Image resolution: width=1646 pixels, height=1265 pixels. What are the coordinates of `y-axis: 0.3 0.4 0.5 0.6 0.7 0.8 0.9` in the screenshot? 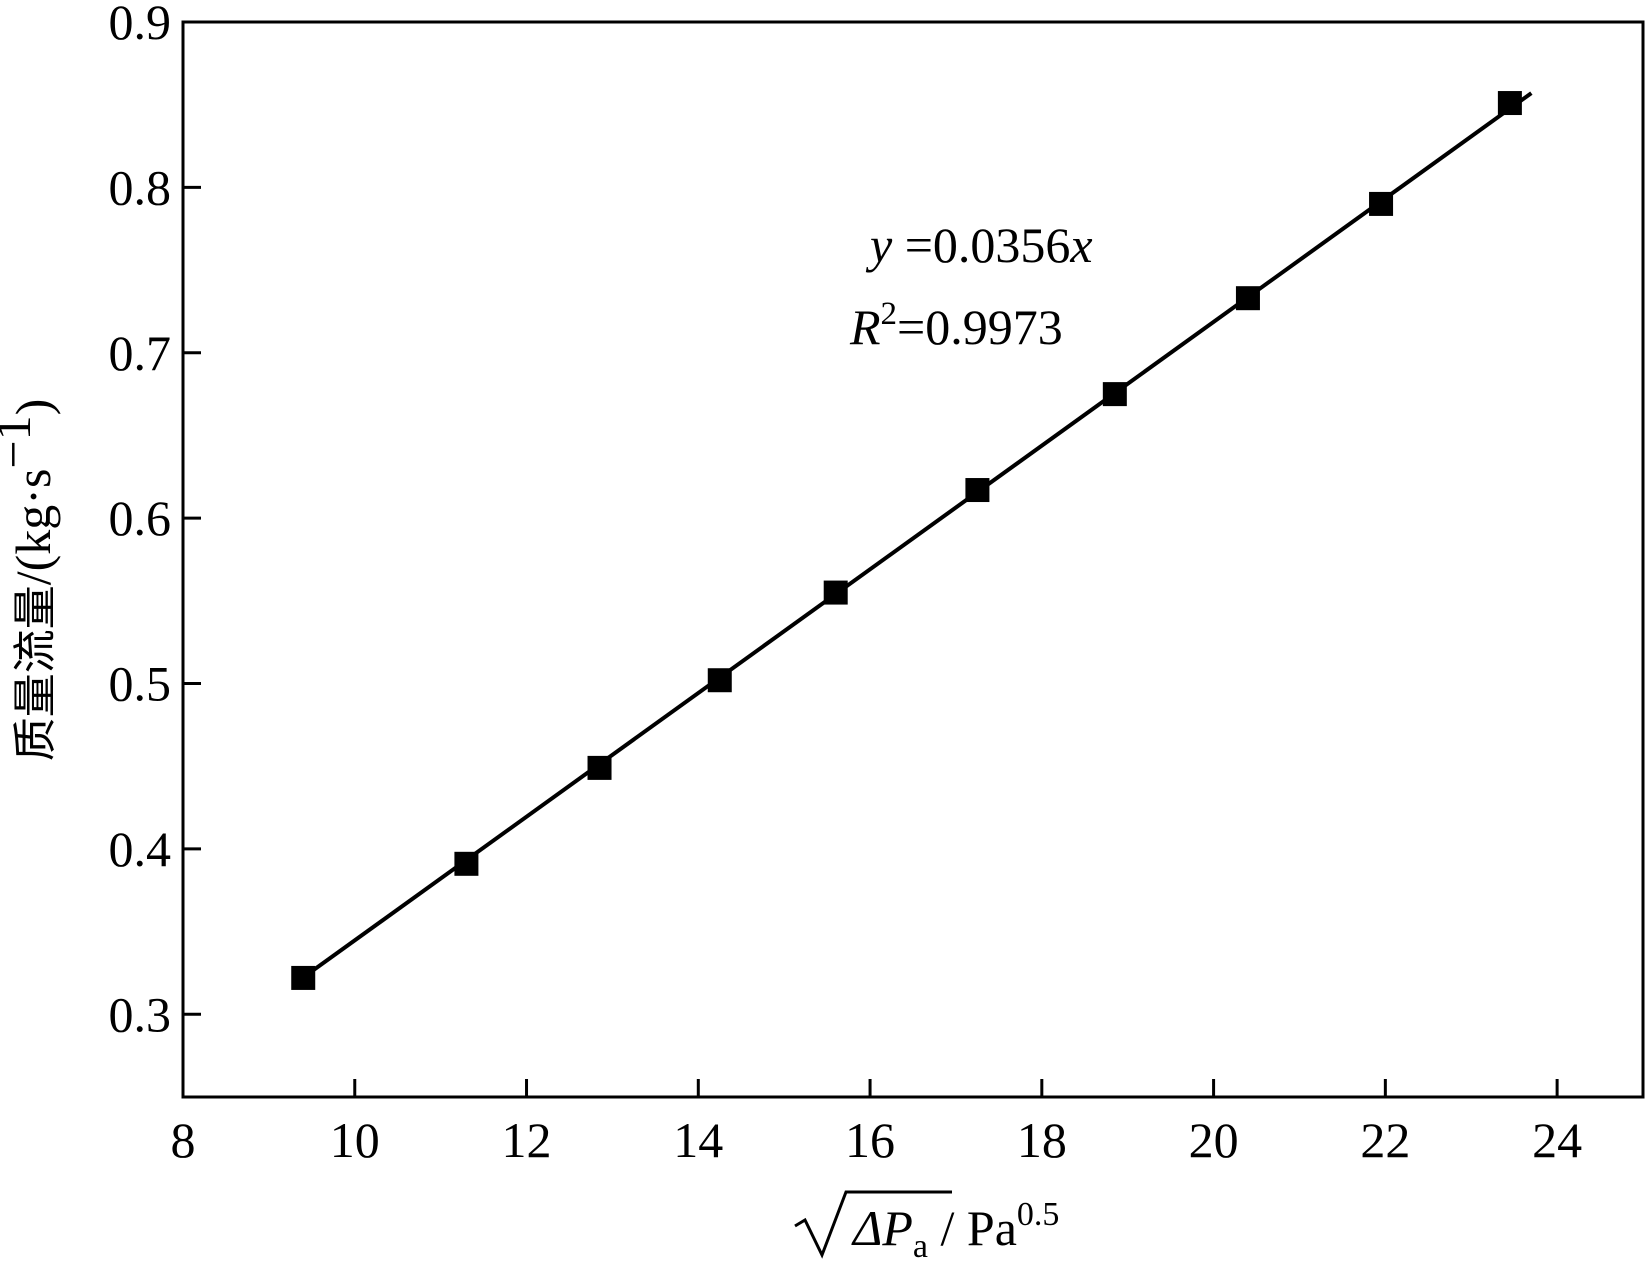 It's located at (155, 521).